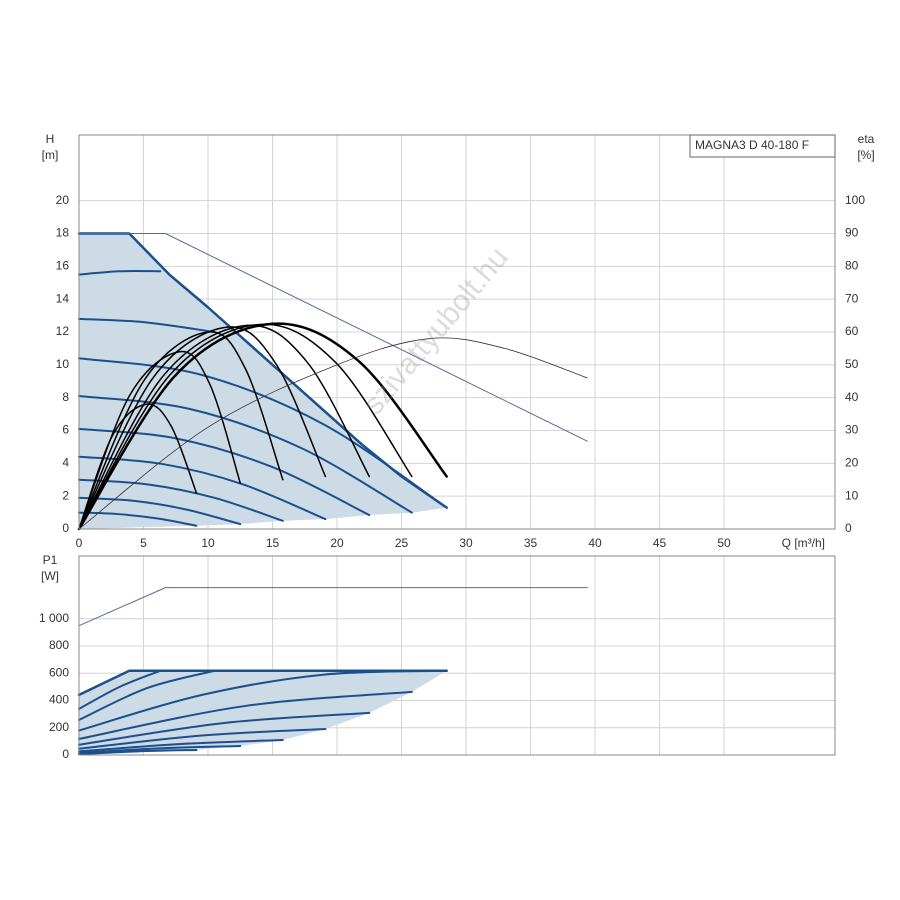 This screenshot has width=900, height=900. Describe the element at coordinates (595, 543) in the screenshot. I see `x-tick-label: 40` at that location.